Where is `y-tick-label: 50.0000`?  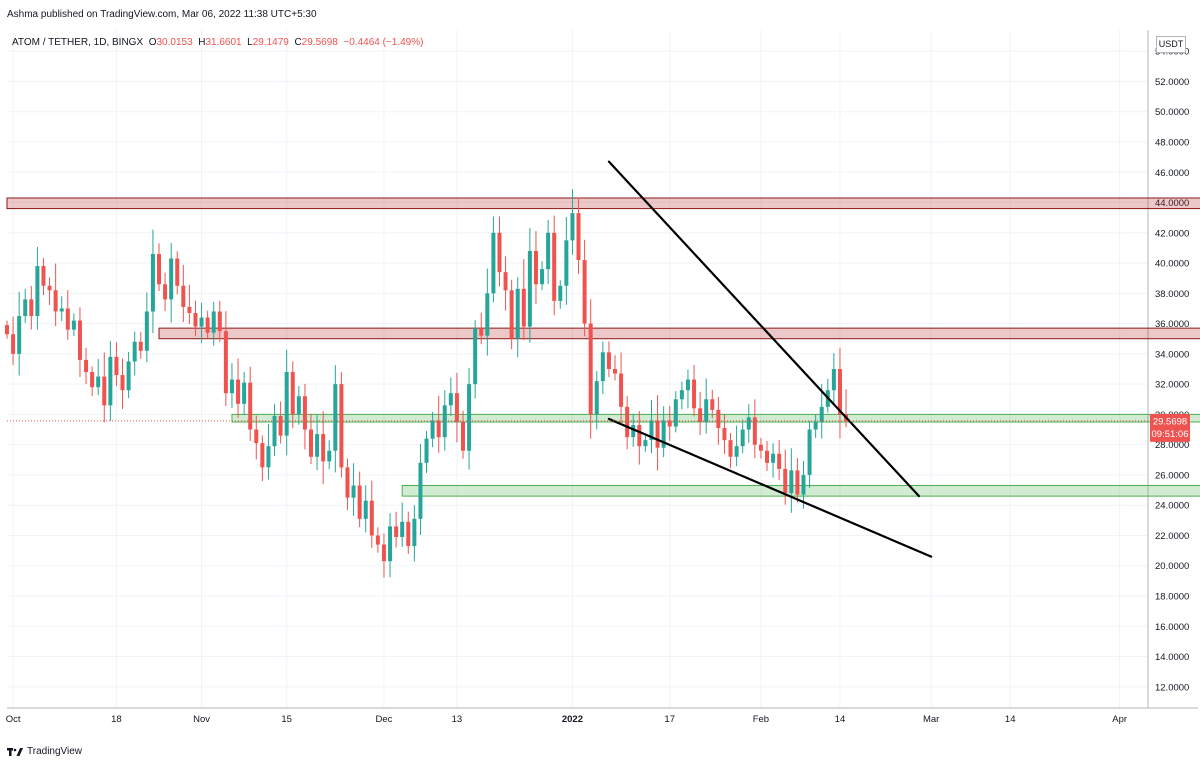 y-tick-label: 50.0000 is located at coordinates (1172, 112).